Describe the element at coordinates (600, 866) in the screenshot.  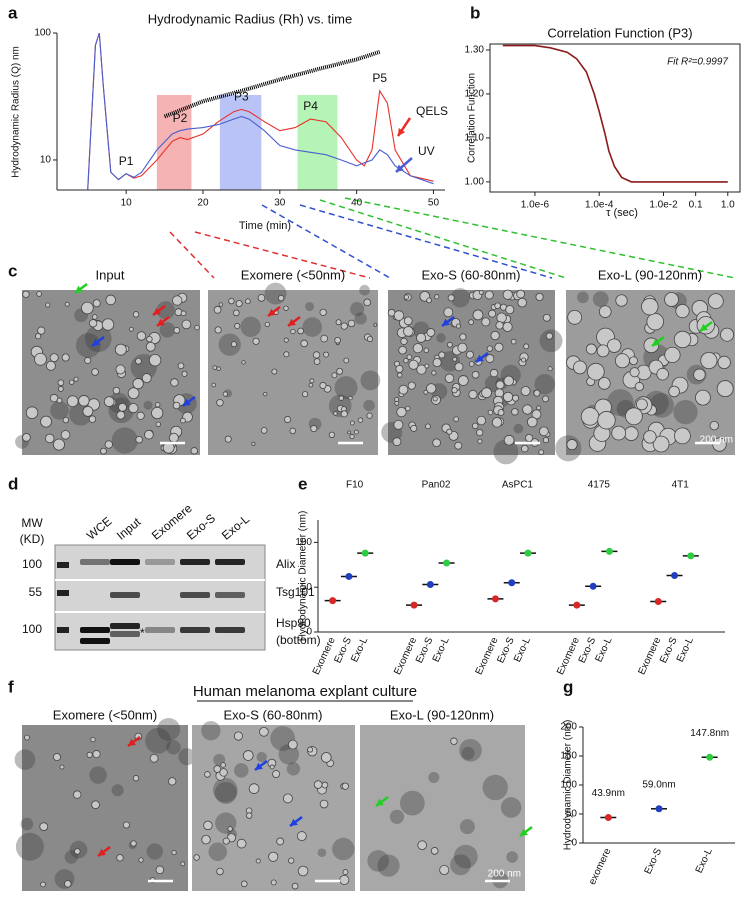
I see `x-tick-label: exomere` at that location.